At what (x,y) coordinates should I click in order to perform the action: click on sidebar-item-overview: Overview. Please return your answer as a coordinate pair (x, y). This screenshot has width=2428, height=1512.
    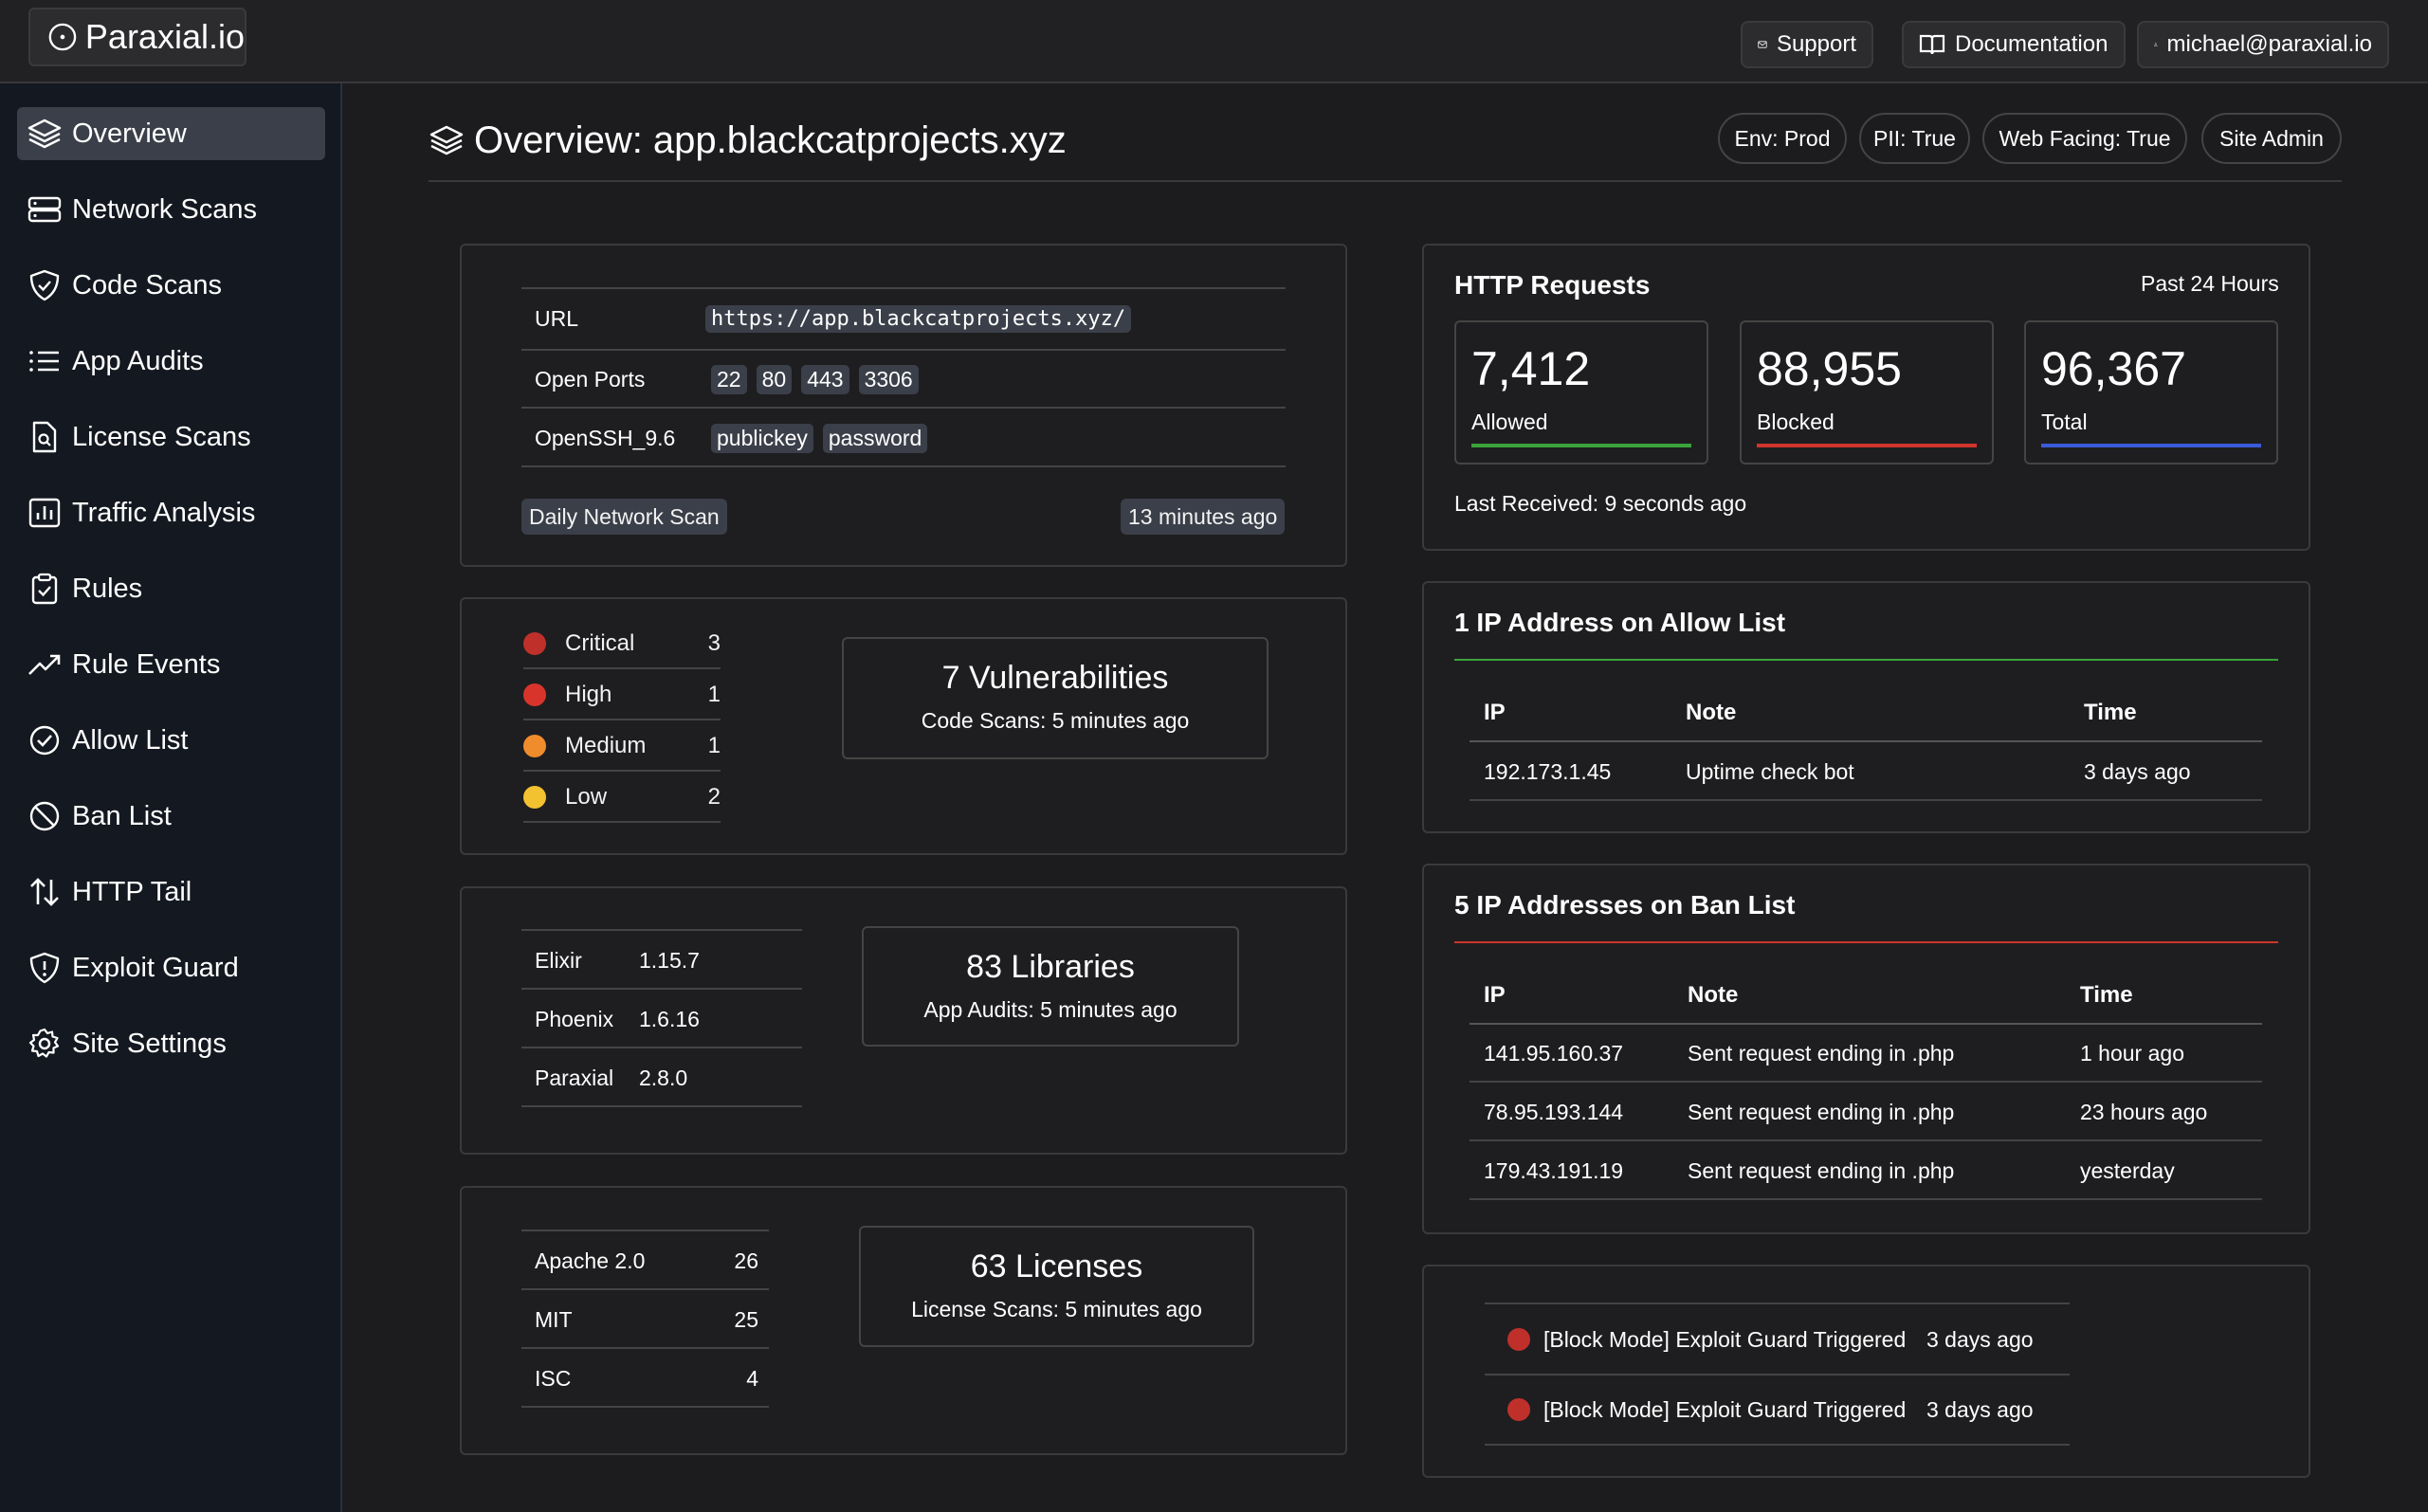
    Looking at the image, I should click on (171, 134).